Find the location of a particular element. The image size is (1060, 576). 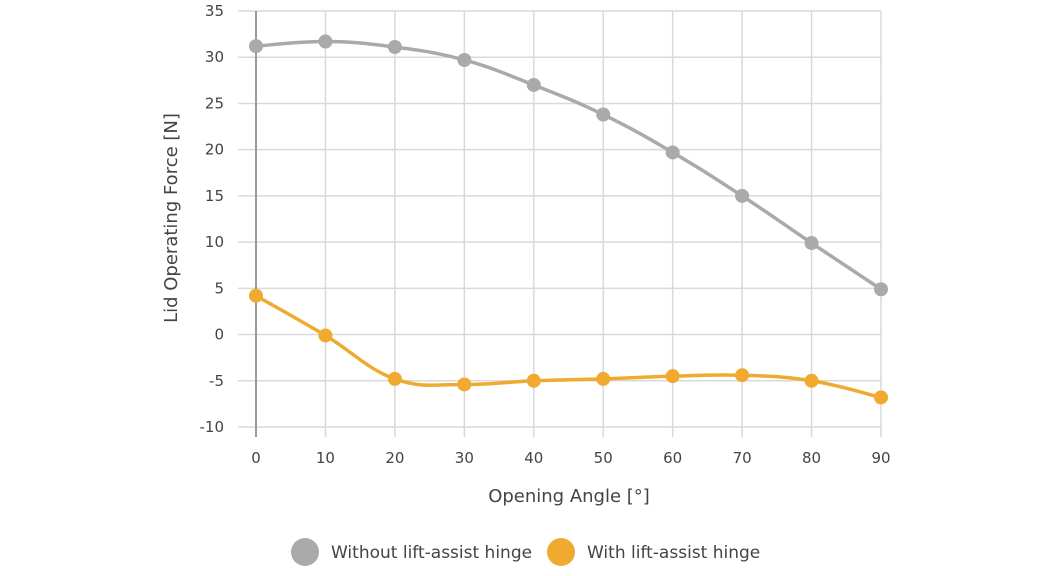

x-tick-label: 70 is located at coordinates (742, 458).